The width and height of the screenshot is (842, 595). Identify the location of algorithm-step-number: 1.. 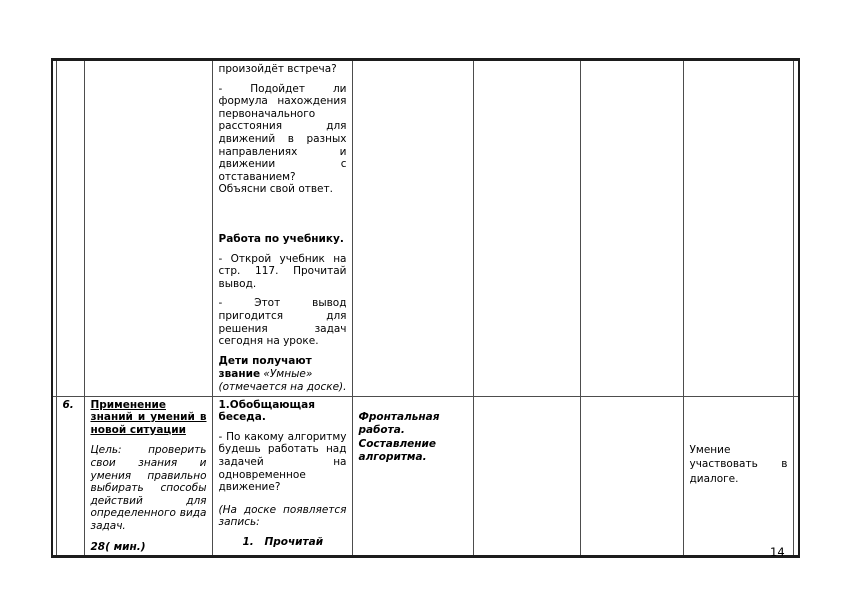
(248, 542).